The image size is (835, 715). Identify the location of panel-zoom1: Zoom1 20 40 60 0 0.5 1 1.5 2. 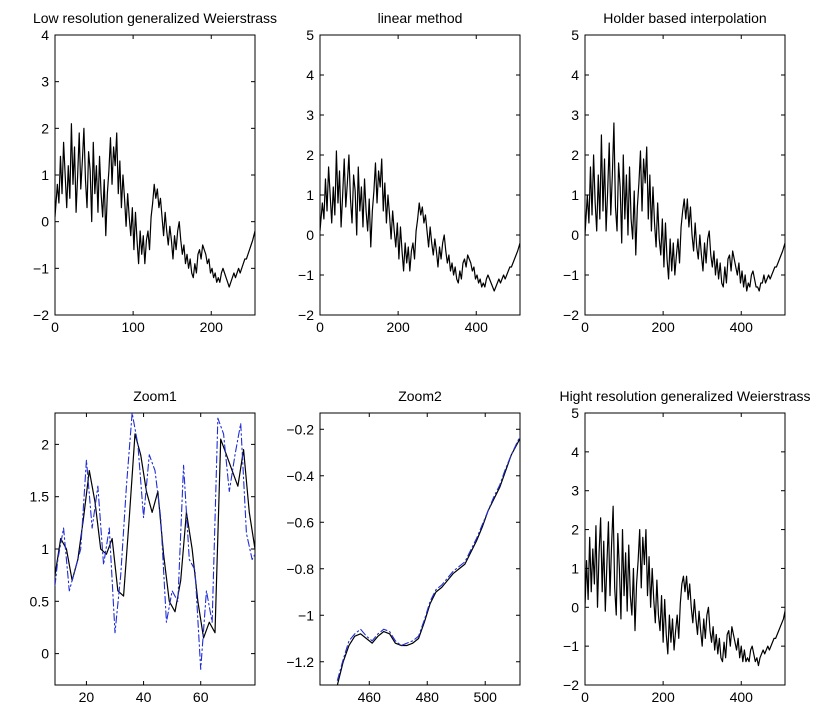
(143, 546).